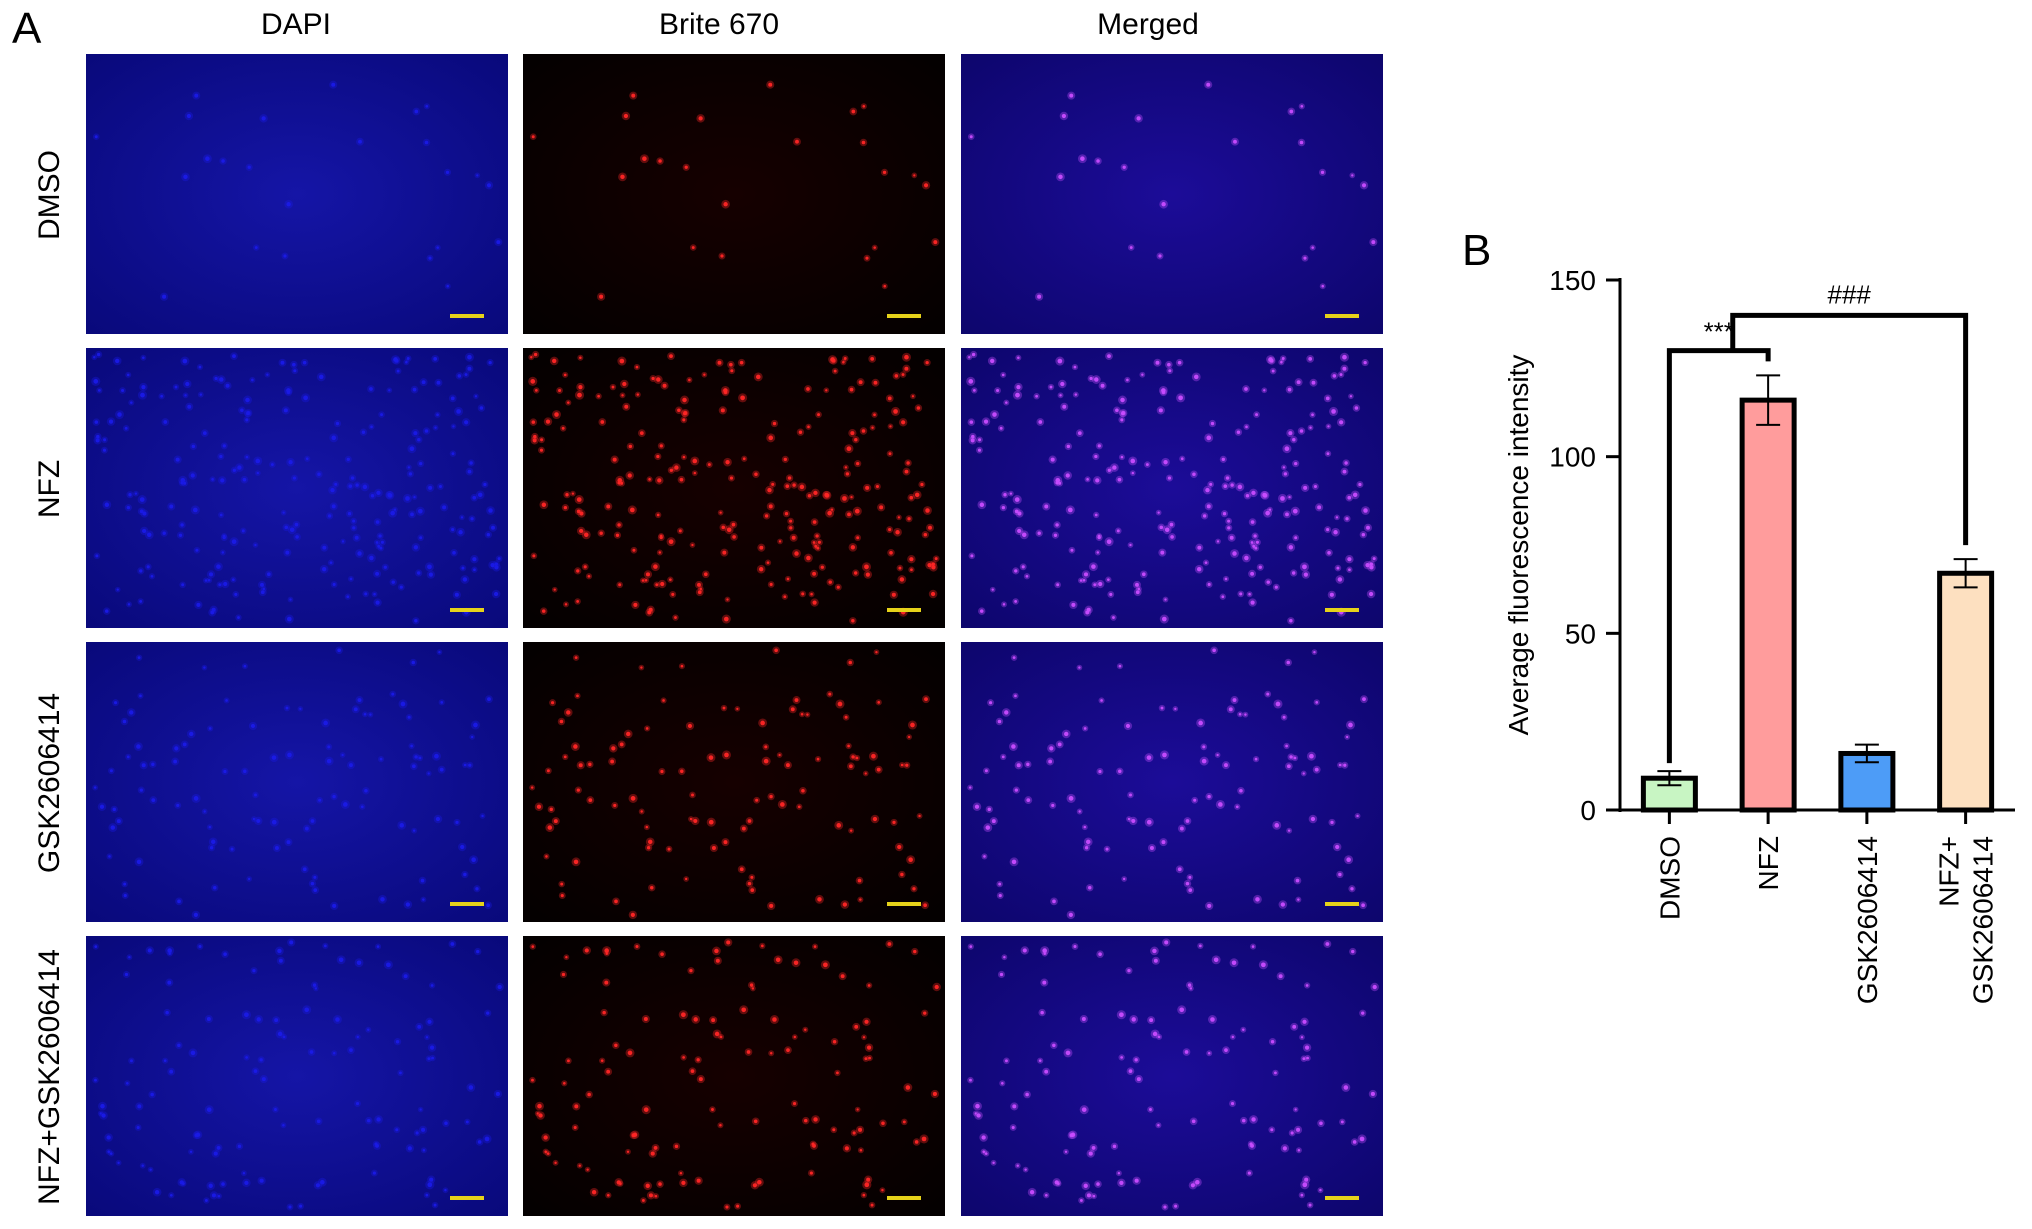  I want to click on y-tick-label: 0, so click(1588, 810).